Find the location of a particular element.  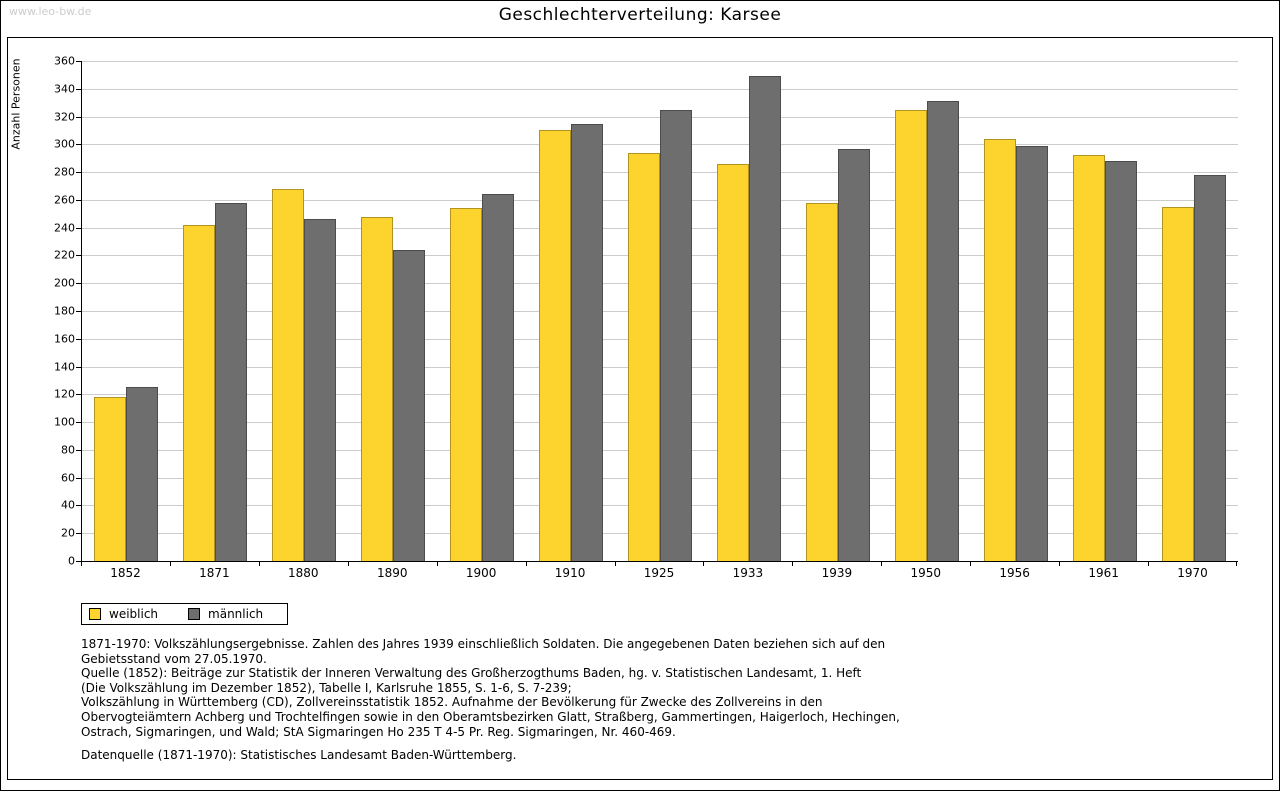

bar-weiblich-1961 is located at coordinates (1088, 358).